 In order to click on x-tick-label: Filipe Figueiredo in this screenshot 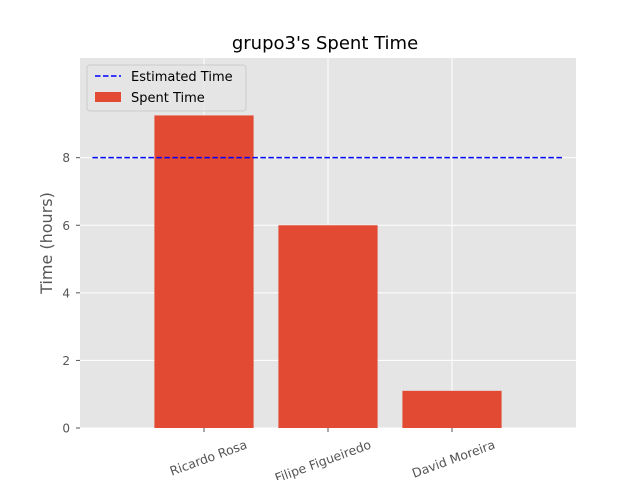, I will do `click(323, 458)`.